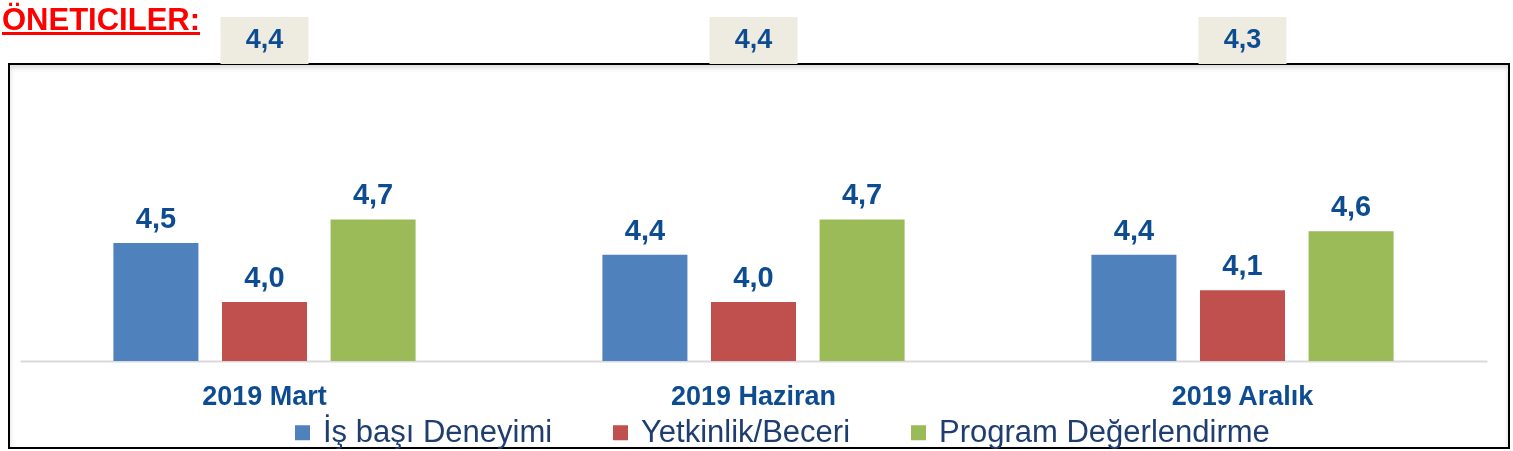 The height and width of the screenshot is (451, 1513). What do you see at coordinates (753, 395) in the screenshot?
I see `x-tick-label: 2019 Haziran` at bounding box center [753, 395].